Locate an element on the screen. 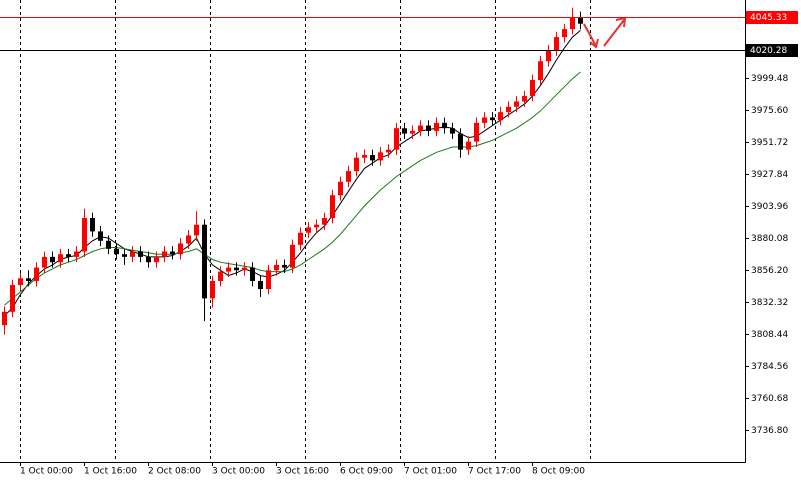 This screenshot has width=801, height=483. y-tick-label: 3856.20 is located at coordinates (769, 271).